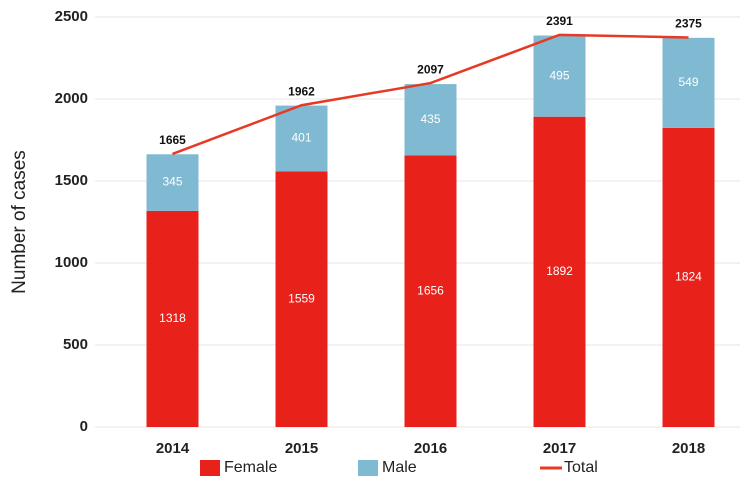 The image size is (745, 482). What do you see at coordinates (301, 91) in the screenshot?
I see `total-label: 1962` at bounding box center [301, 91].